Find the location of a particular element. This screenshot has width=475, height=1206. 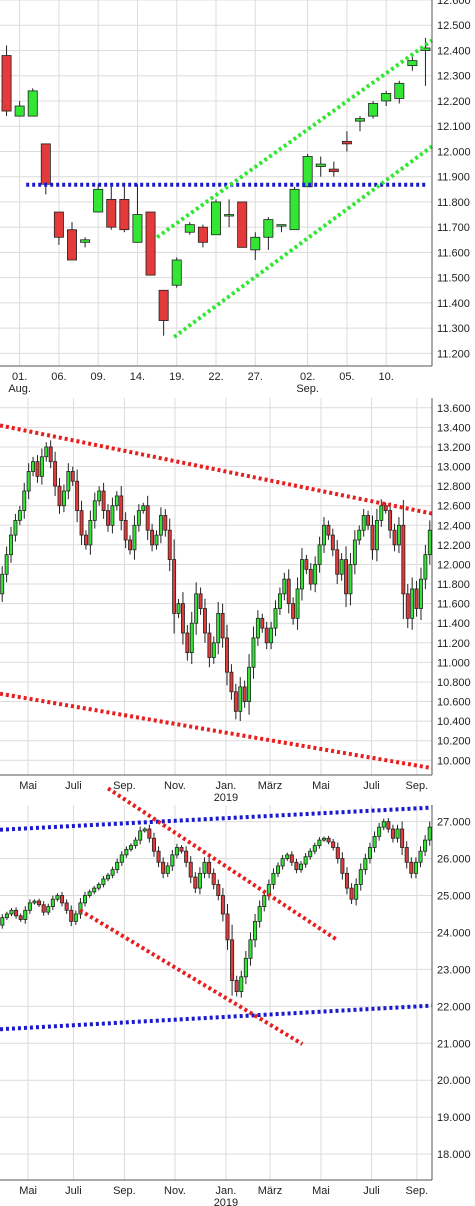

y-tick-label: 11.200 is located at coordinates (453, 644).